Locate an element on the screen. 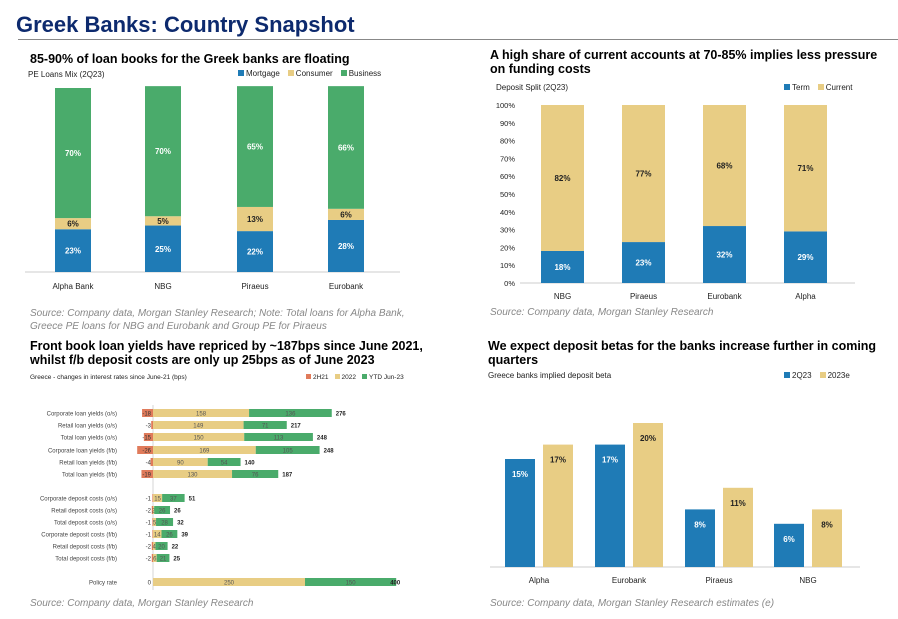  data-label: 15% is located at coordinates (520, 474).